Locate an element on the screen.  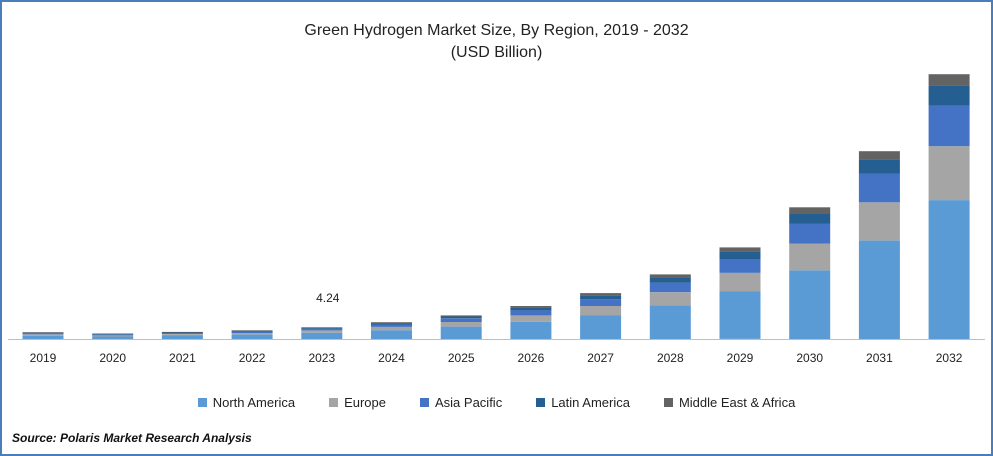
bar-2021-middle-east-africa is located at coordinates (182, 332).